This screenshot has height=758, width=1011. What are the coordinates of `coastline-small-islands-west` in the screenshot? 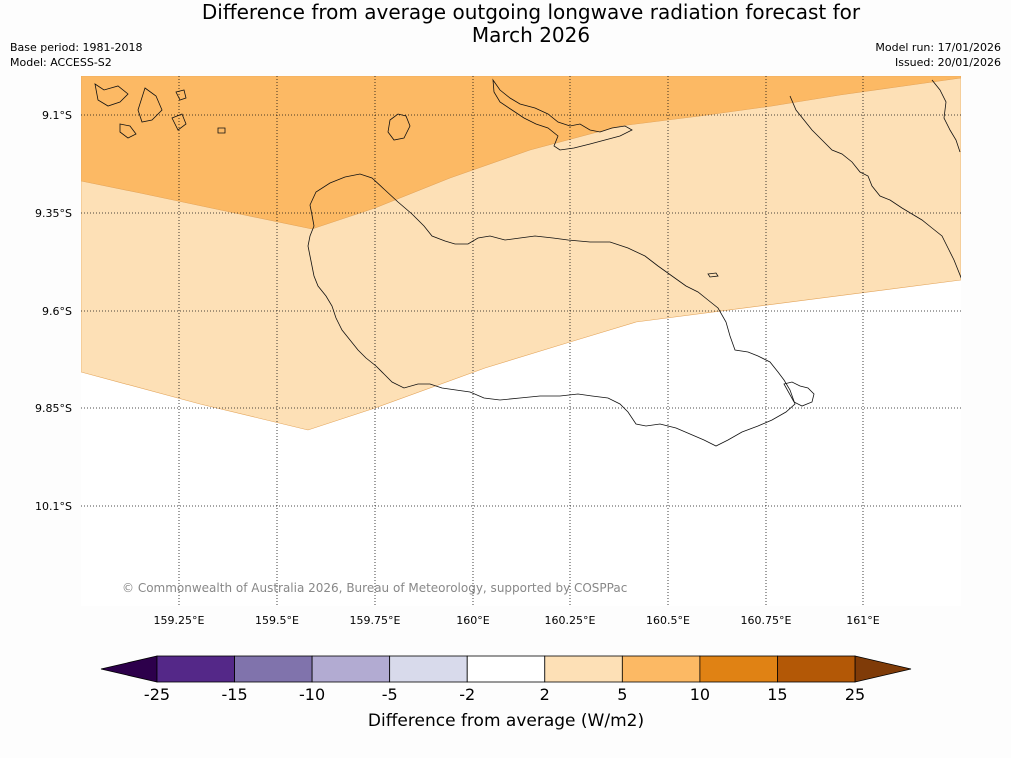 It's located at (172, 113).